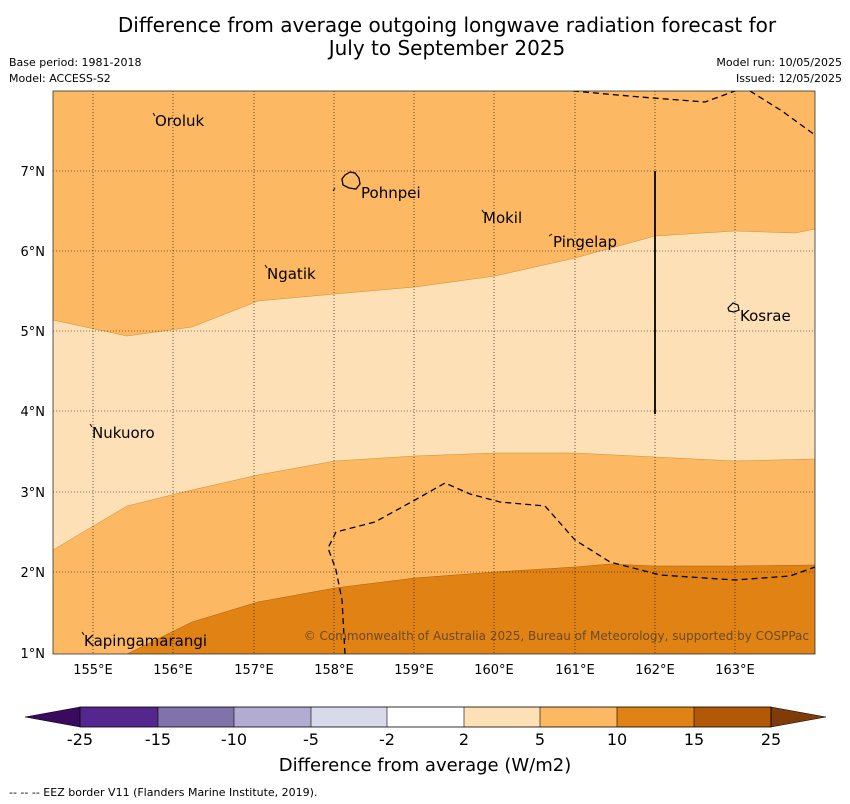 The width and height of the screenshot is (850, 804). Describe the element at coordinates (425, 765) in the screenshot. I see `colorbar-title: Difference from average (W/m2)` at that location.